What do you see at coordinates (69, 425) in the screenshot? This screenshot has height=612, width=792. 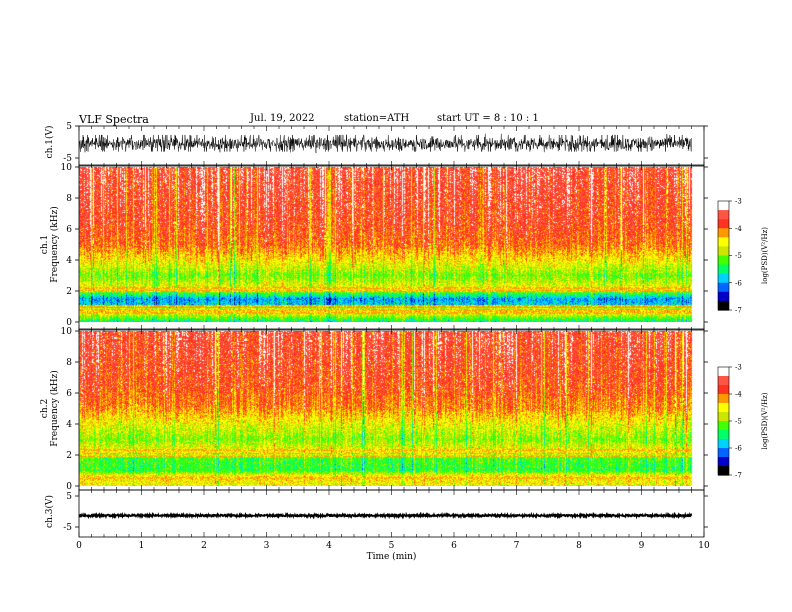 I see `y-tick-label: 4` at bounding box center [69, 425].